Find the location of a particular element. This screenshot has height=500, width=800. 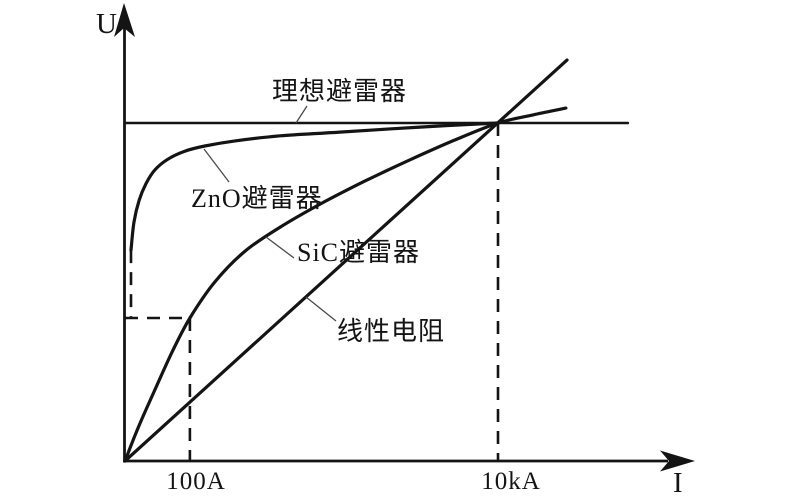

ideal-arrester-leader-line is located at coordinates (301, 114).